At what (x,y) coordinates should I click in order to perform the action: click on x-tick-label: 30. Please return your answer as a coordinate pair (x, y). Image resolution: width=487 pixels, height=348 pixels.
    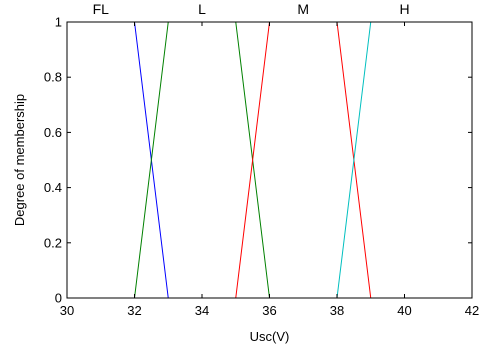
    Looking at the image, I should click on (67, 310).